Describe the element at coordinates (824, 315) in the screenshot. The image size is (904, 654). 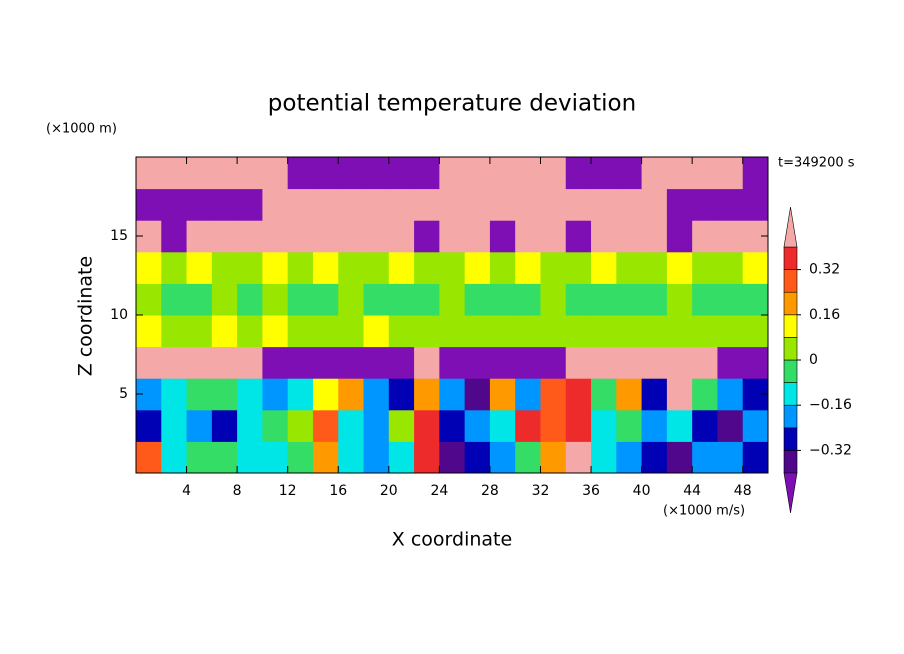
I see `colorbar-tick-label: 0.16` at that location.